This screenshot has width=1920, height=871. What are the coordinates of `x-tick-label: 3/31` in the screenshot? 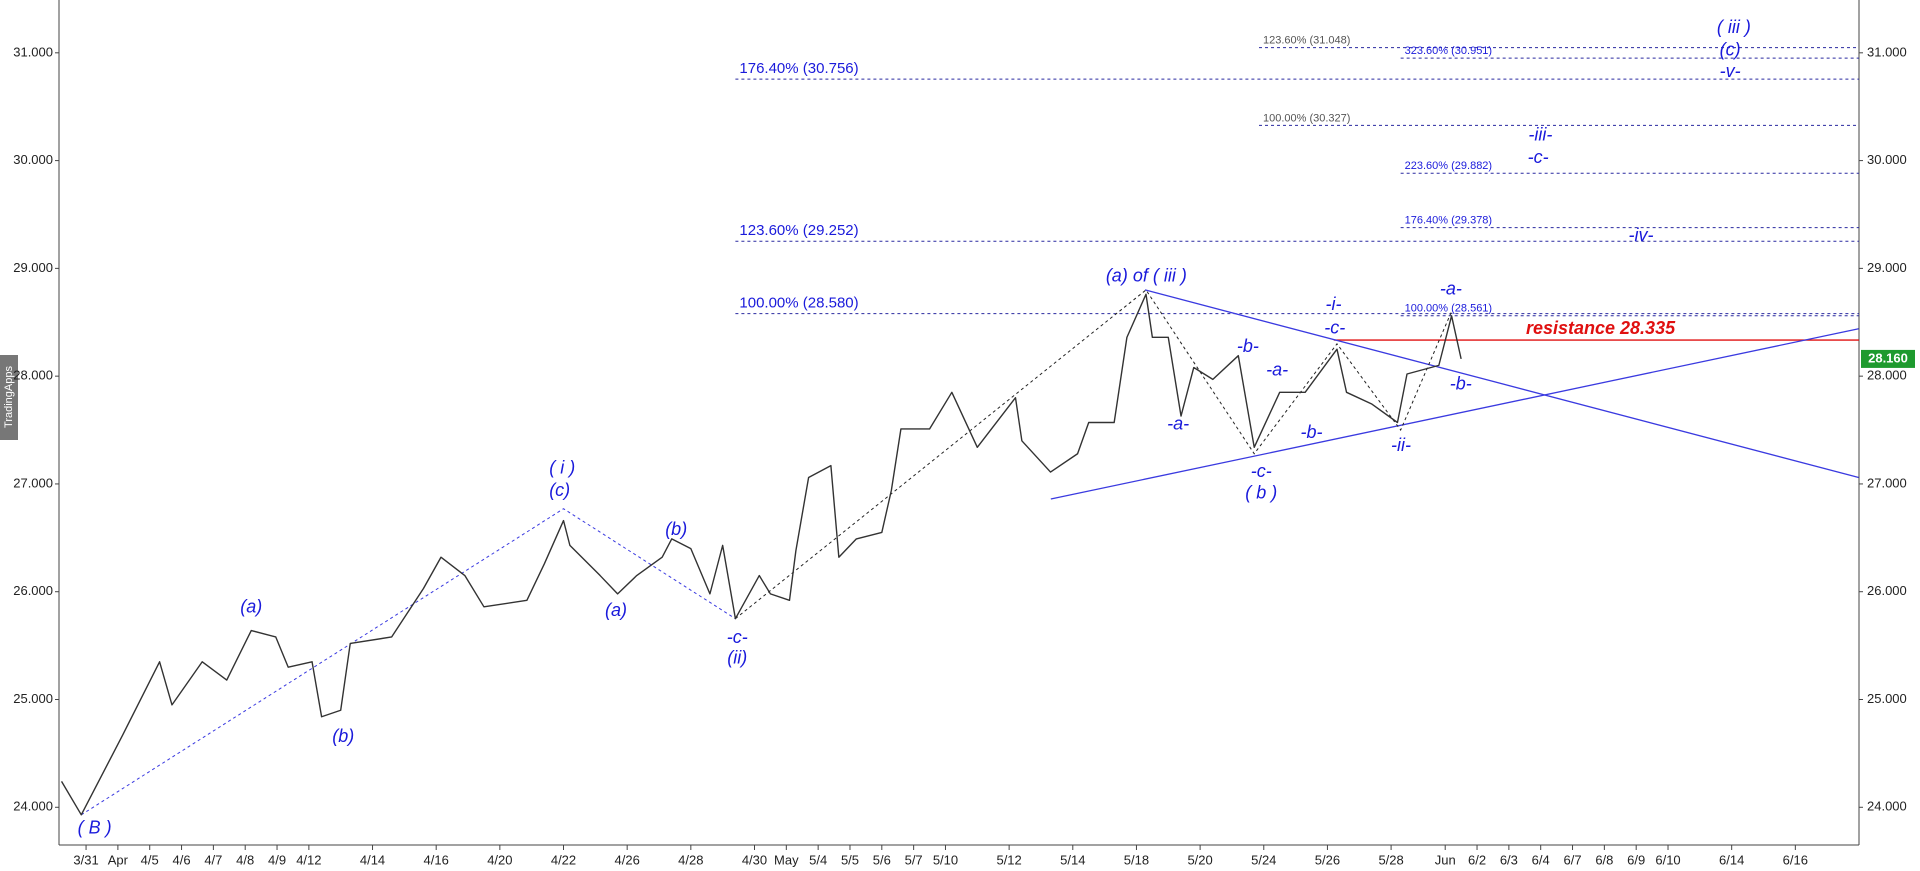 It's located at (85, 859).